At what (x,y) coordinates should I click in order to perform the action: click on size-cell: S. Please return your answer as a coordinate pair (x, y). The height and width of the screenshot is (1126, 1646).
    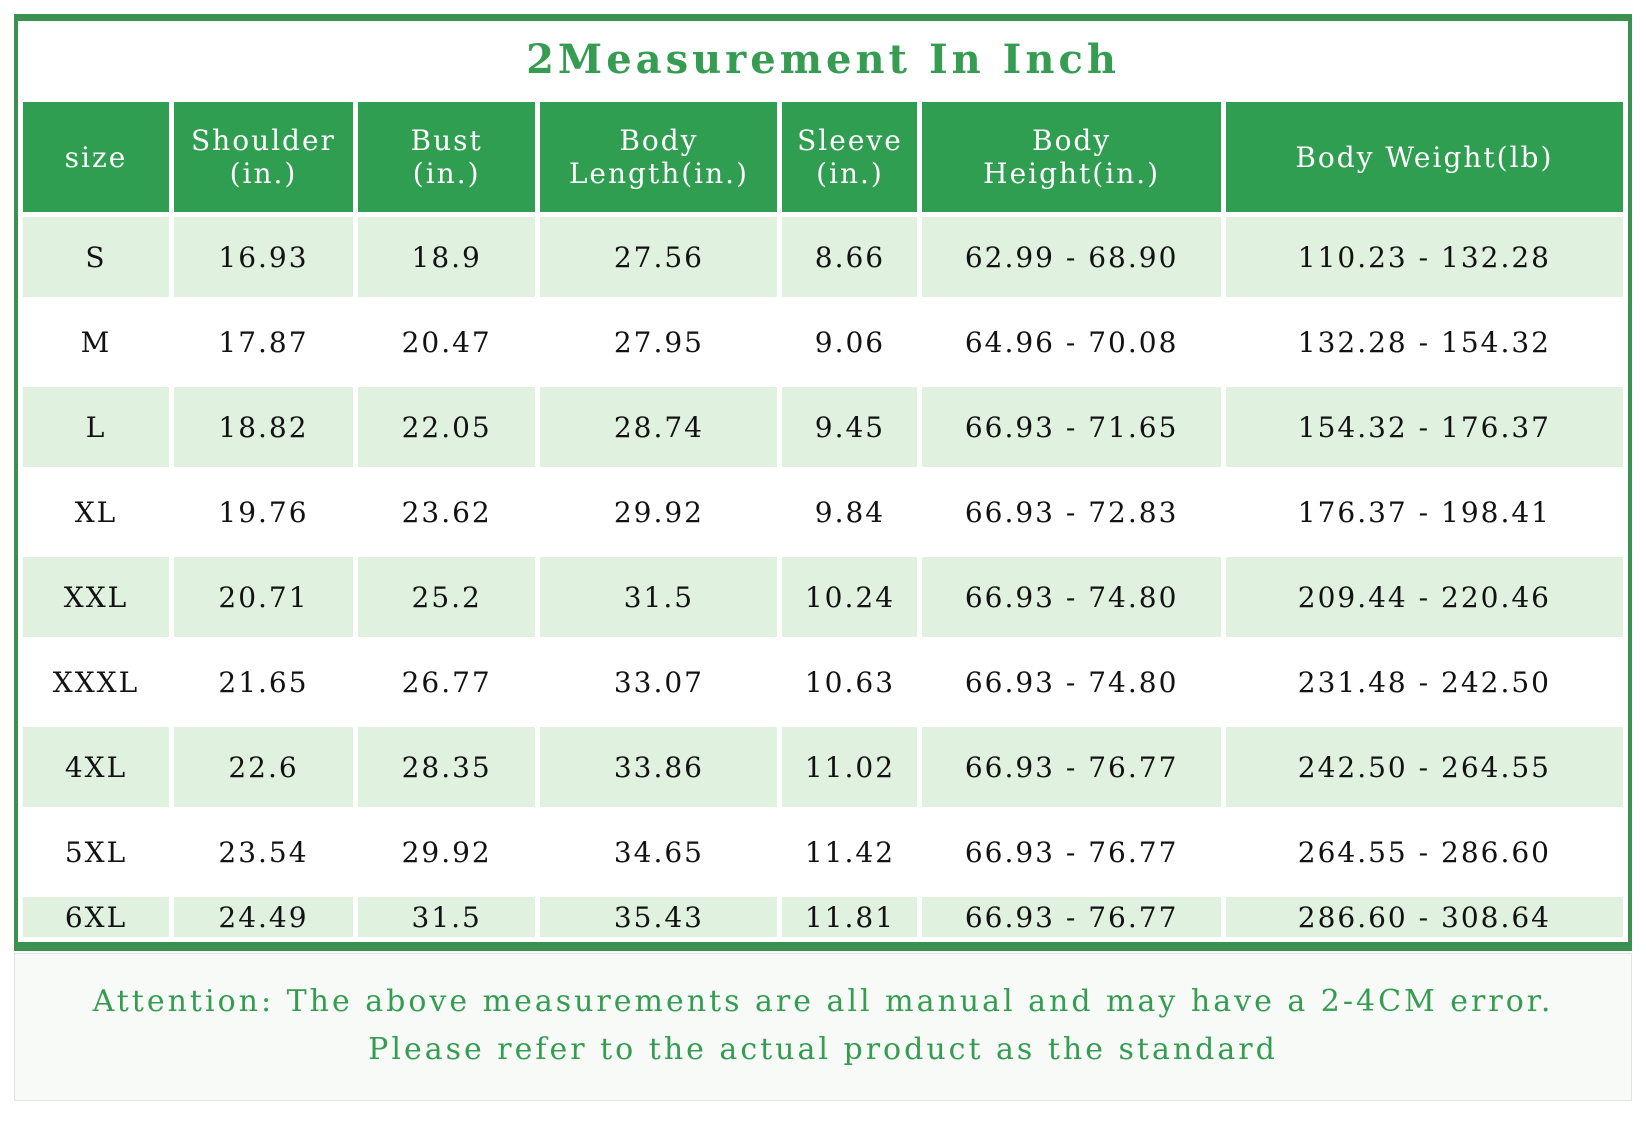
    Looking at the image, I should click on (96, 257).